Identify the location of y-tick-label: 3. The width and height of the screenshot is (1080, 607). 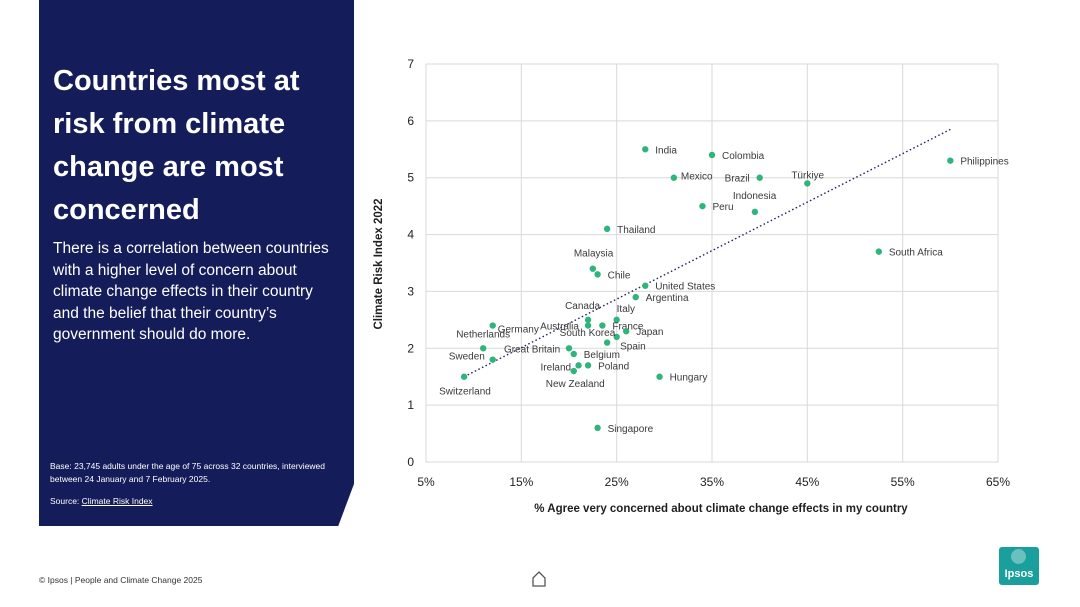
(410, 291).